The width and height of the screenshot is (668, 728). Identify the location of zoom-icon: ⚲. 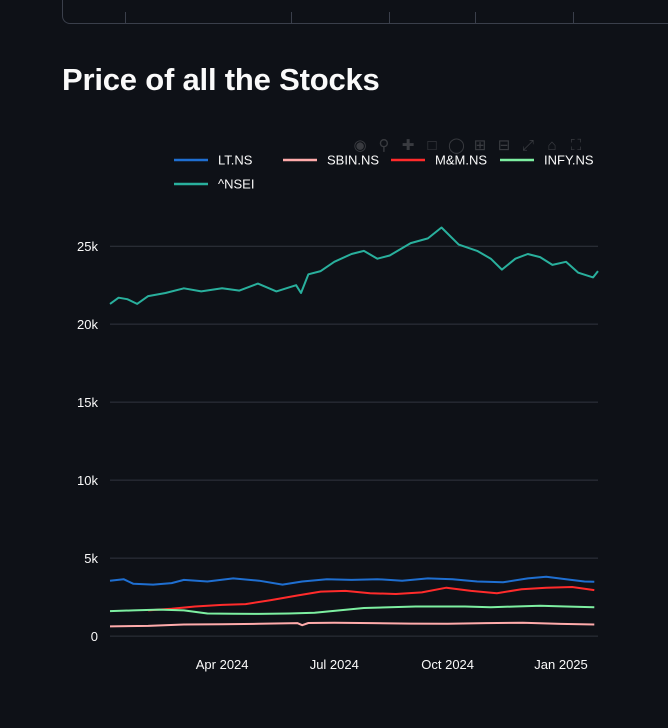
(384, 145).